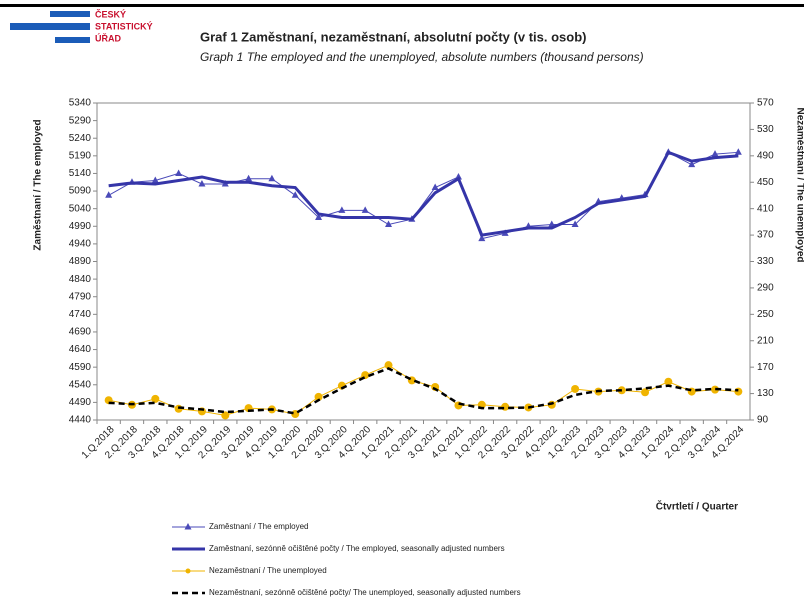 The image size is (804, 599). What do you see at coordinates (80, 103) in the screenshot?
I see `y-tick-label: 5340` at bounding box center [80, 103].